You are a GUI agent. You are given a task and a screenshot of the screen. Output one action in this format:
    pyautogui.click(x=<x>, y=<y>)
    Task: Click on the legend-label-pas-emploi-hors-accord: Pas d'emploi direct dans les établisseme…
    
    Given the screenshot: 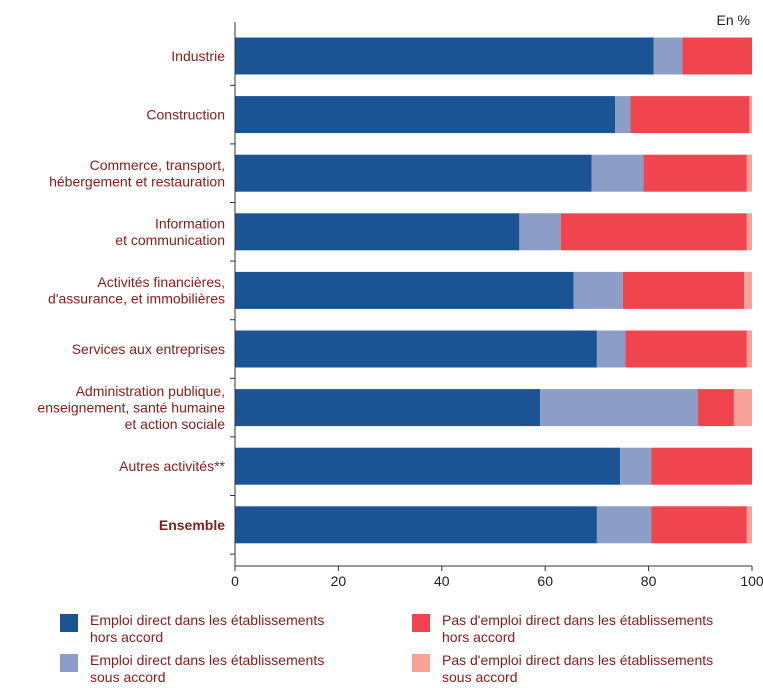 What is the action you would take?
    pyautogui.click(x=578, y=628)
    